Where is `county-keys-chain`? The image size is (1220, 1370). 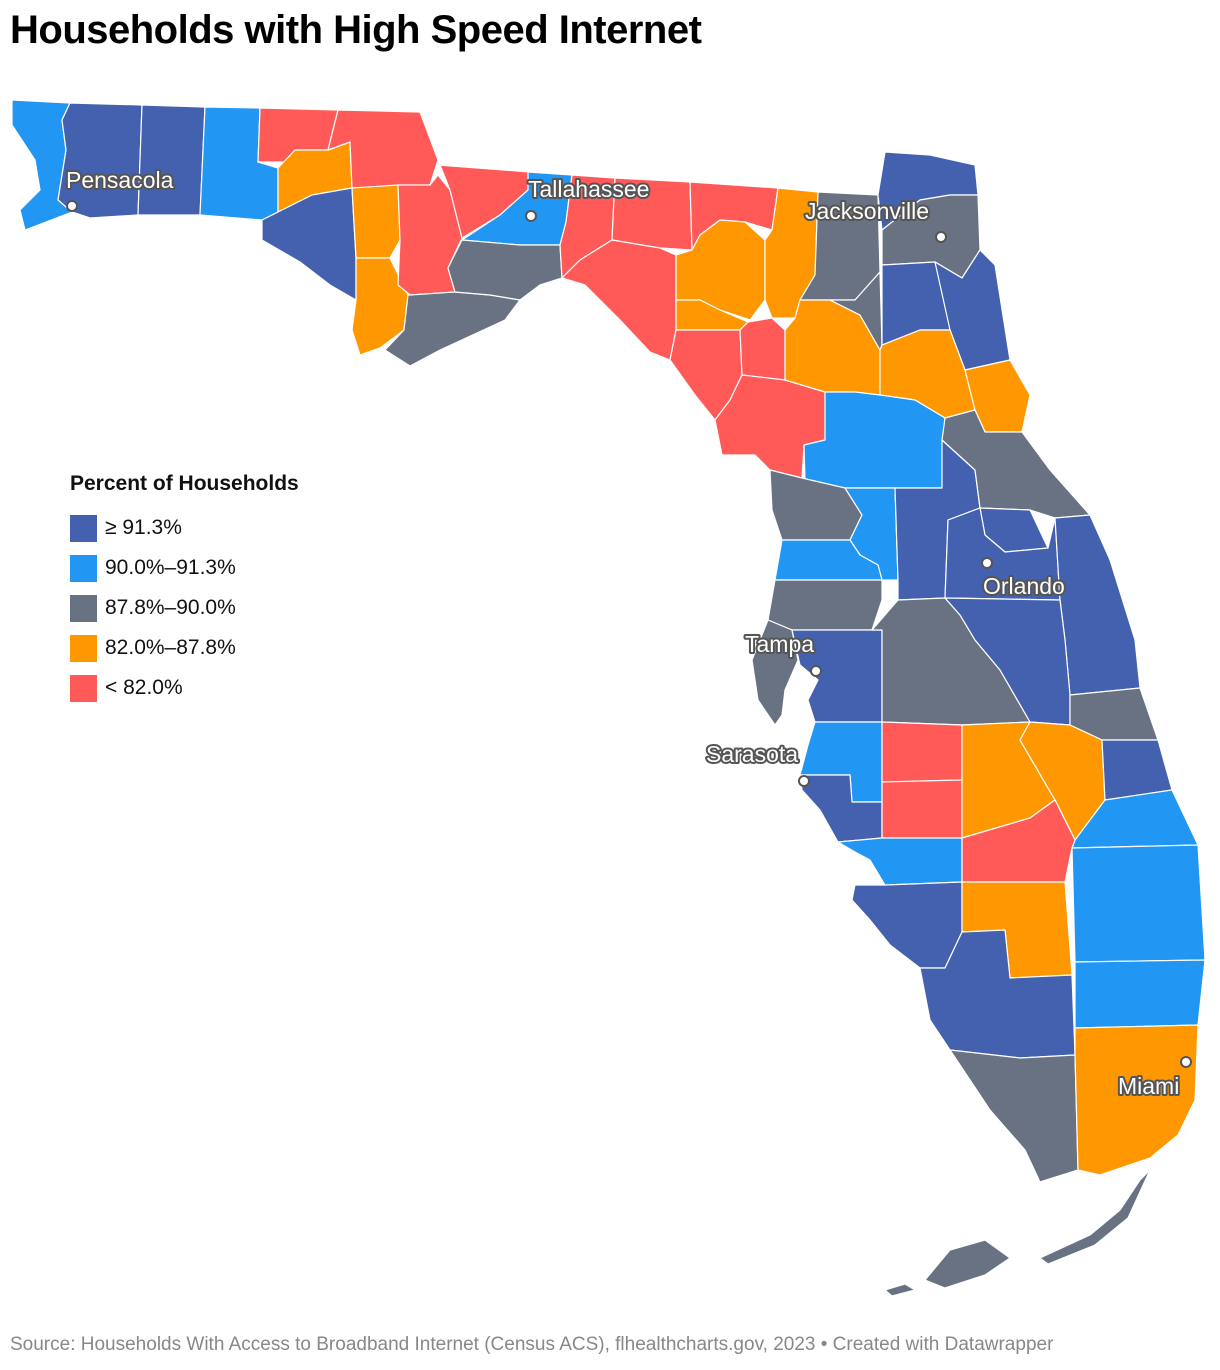
county-keys-chain is located at coordinates (1095, 1217).